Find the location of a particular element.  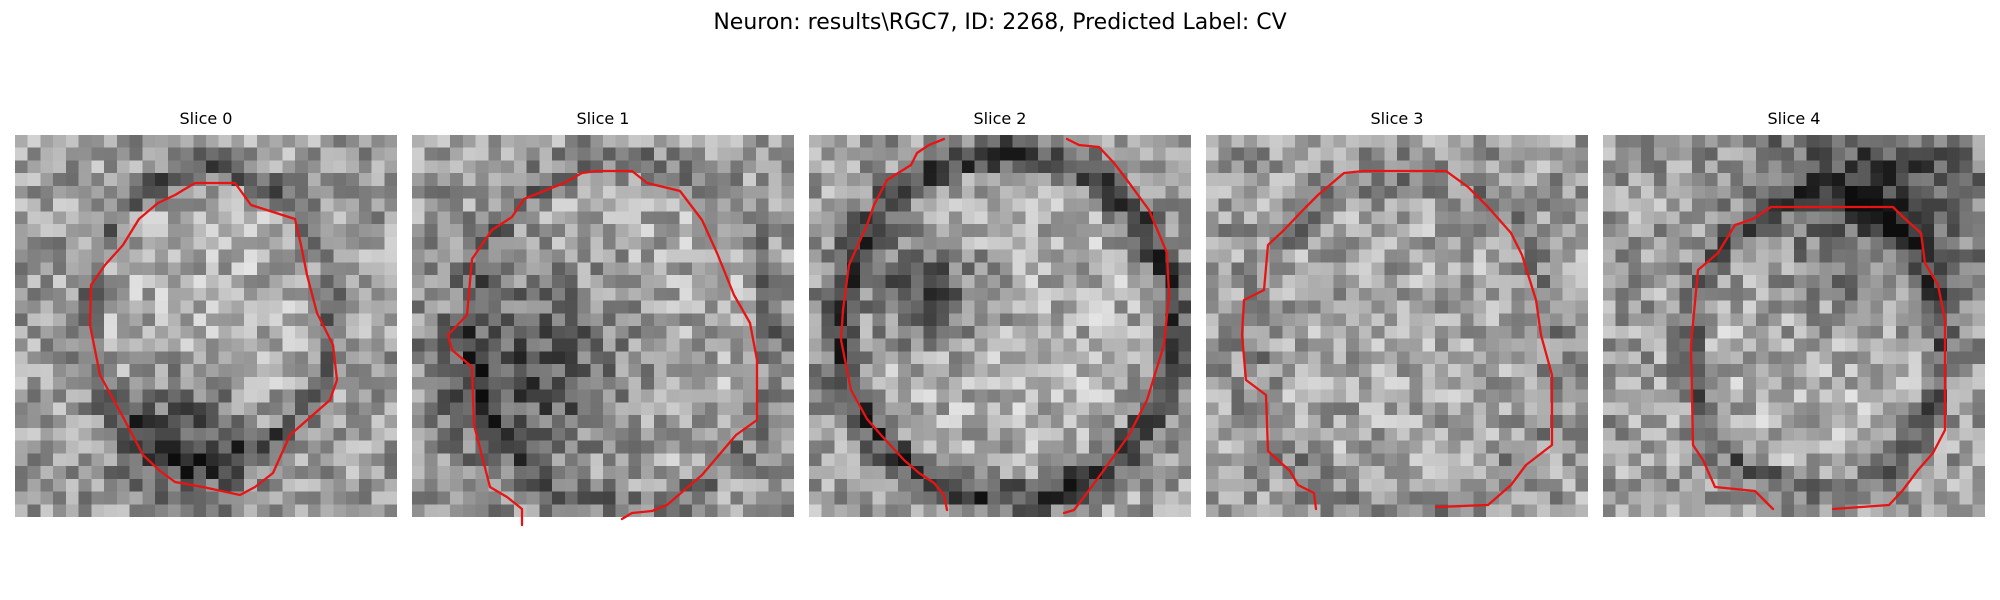

slice-panel-1: Slice 1 is located at coordinates (603, 318).